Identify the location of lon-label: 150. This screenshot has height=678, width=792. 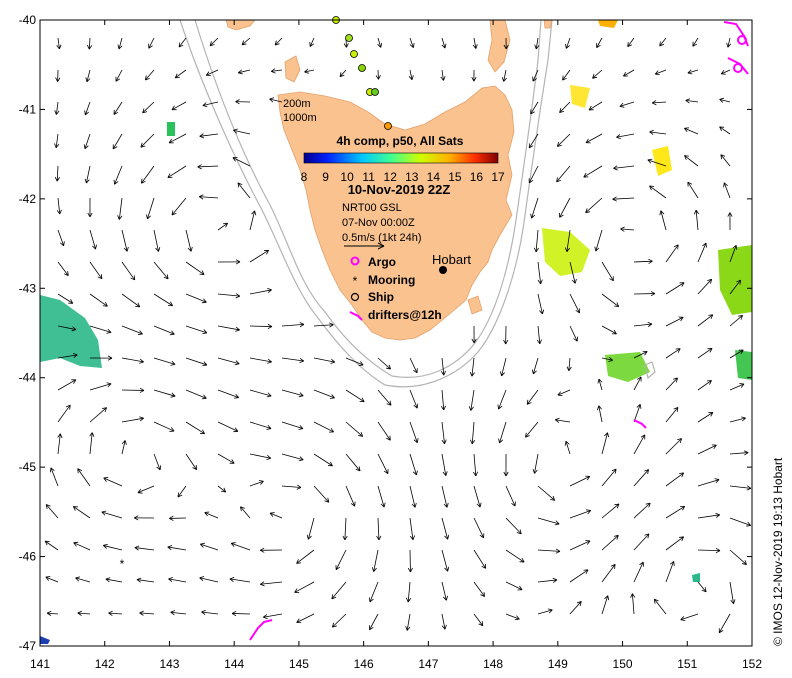
(623, 664).